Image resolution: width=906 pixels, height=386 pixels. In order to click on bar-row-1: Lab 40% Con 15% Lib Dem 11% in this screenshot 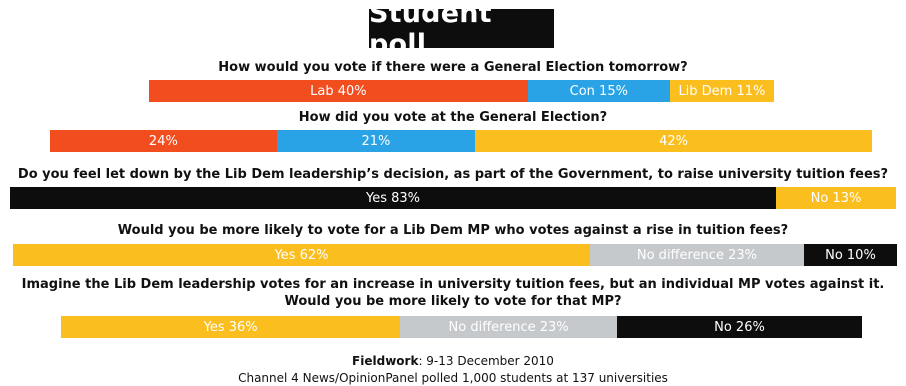, I will do `click(461, 91)`.